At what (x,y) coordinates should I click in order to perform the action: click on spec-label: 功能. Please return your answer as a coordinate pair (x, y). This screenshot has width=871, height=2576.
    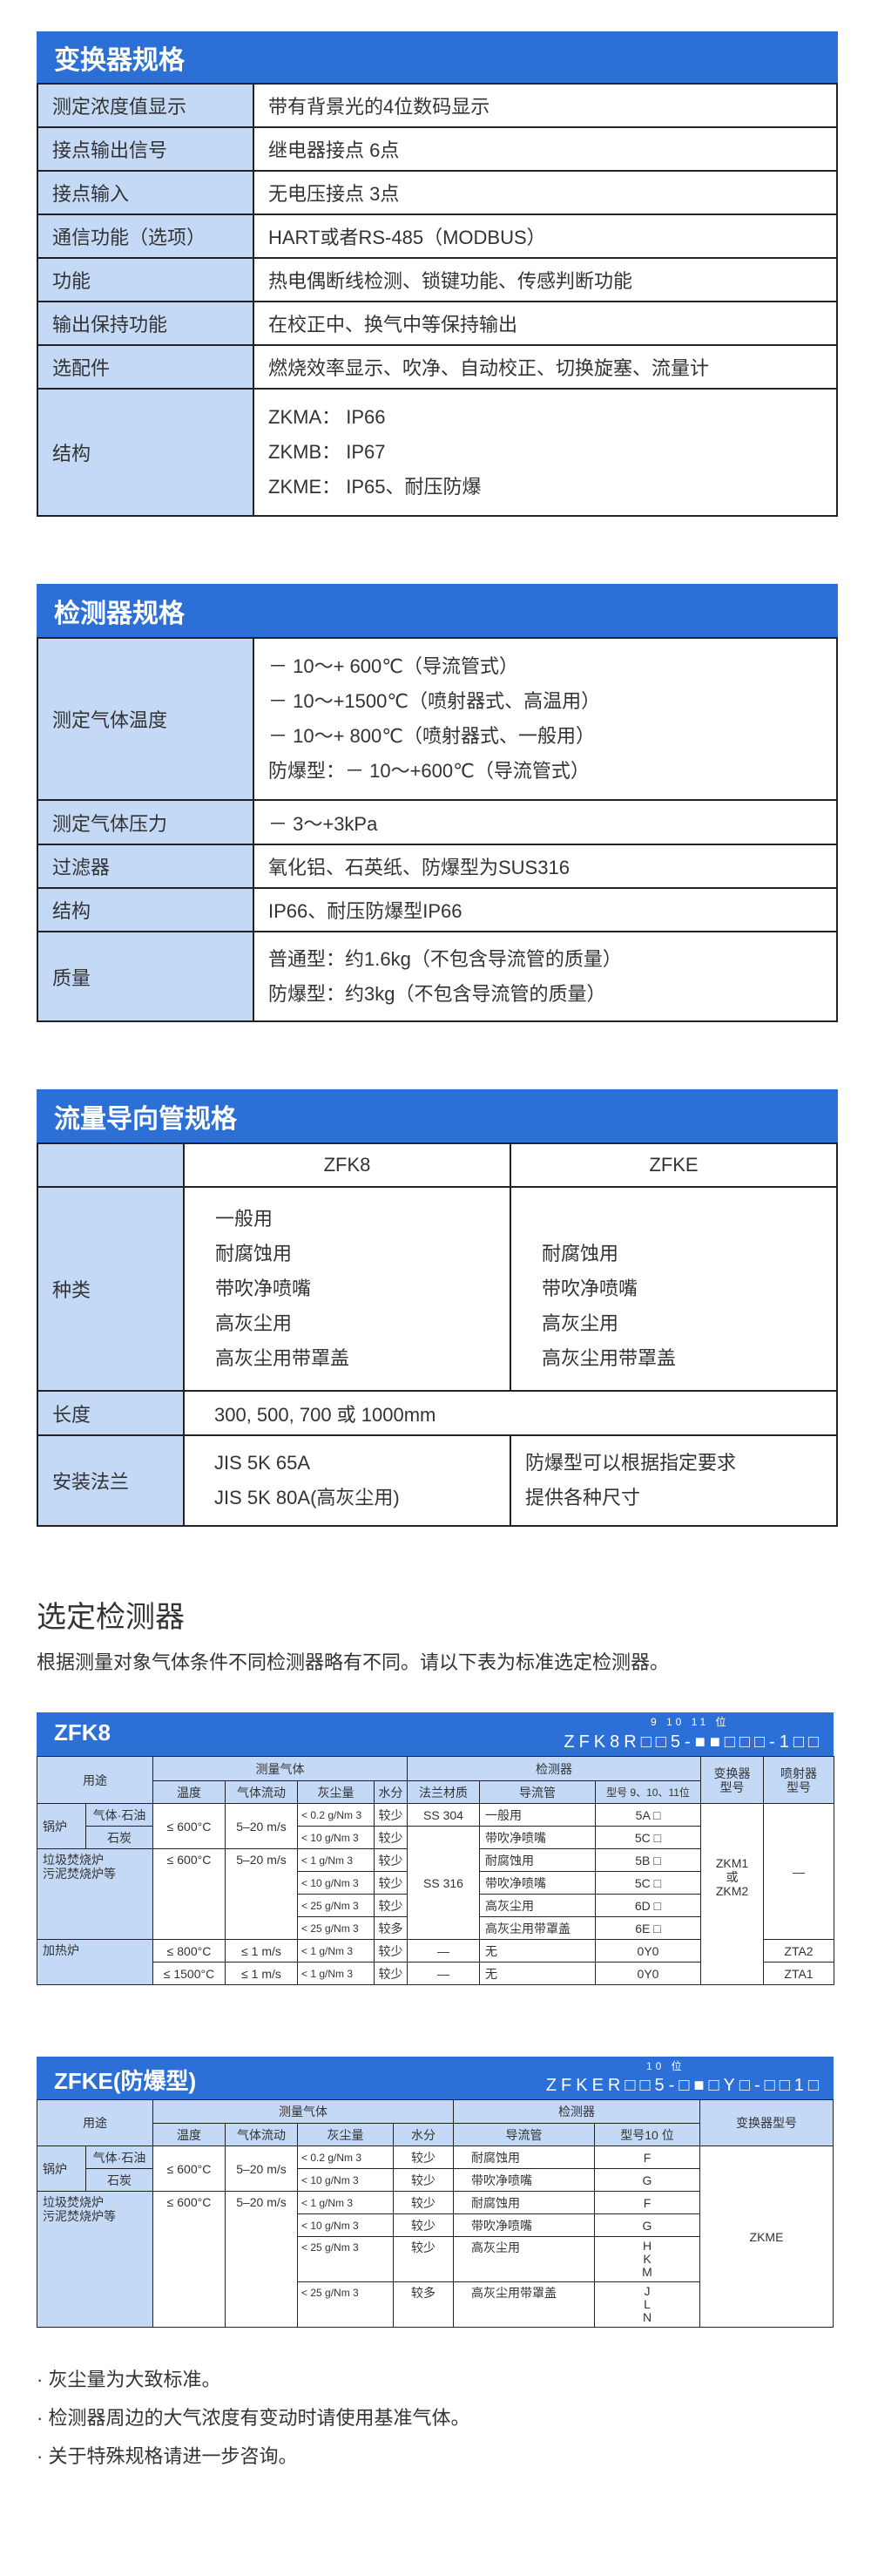
    Looking at the image, I should click on (145, 280).